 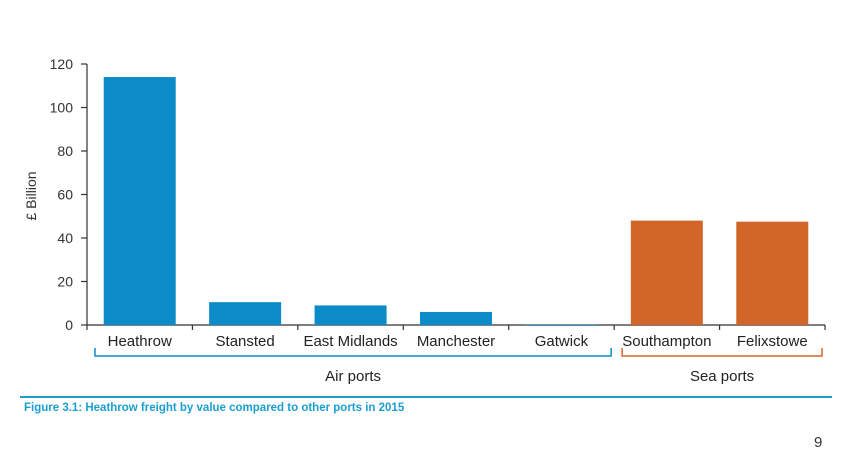 I want to click on y-tick-label: 80, so click(x=65, y=151).